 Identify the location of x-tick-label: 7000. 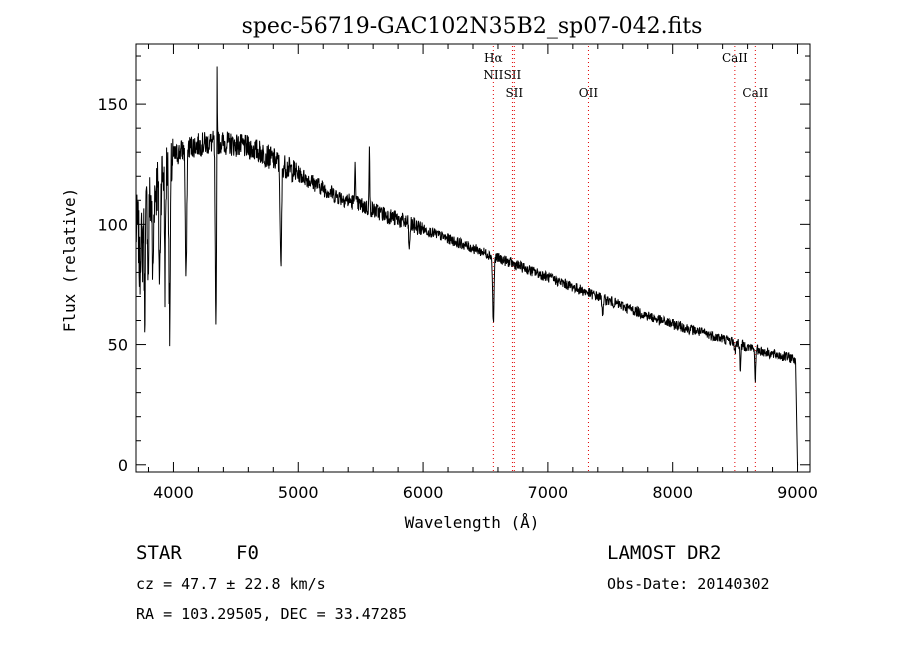
(548, 492).